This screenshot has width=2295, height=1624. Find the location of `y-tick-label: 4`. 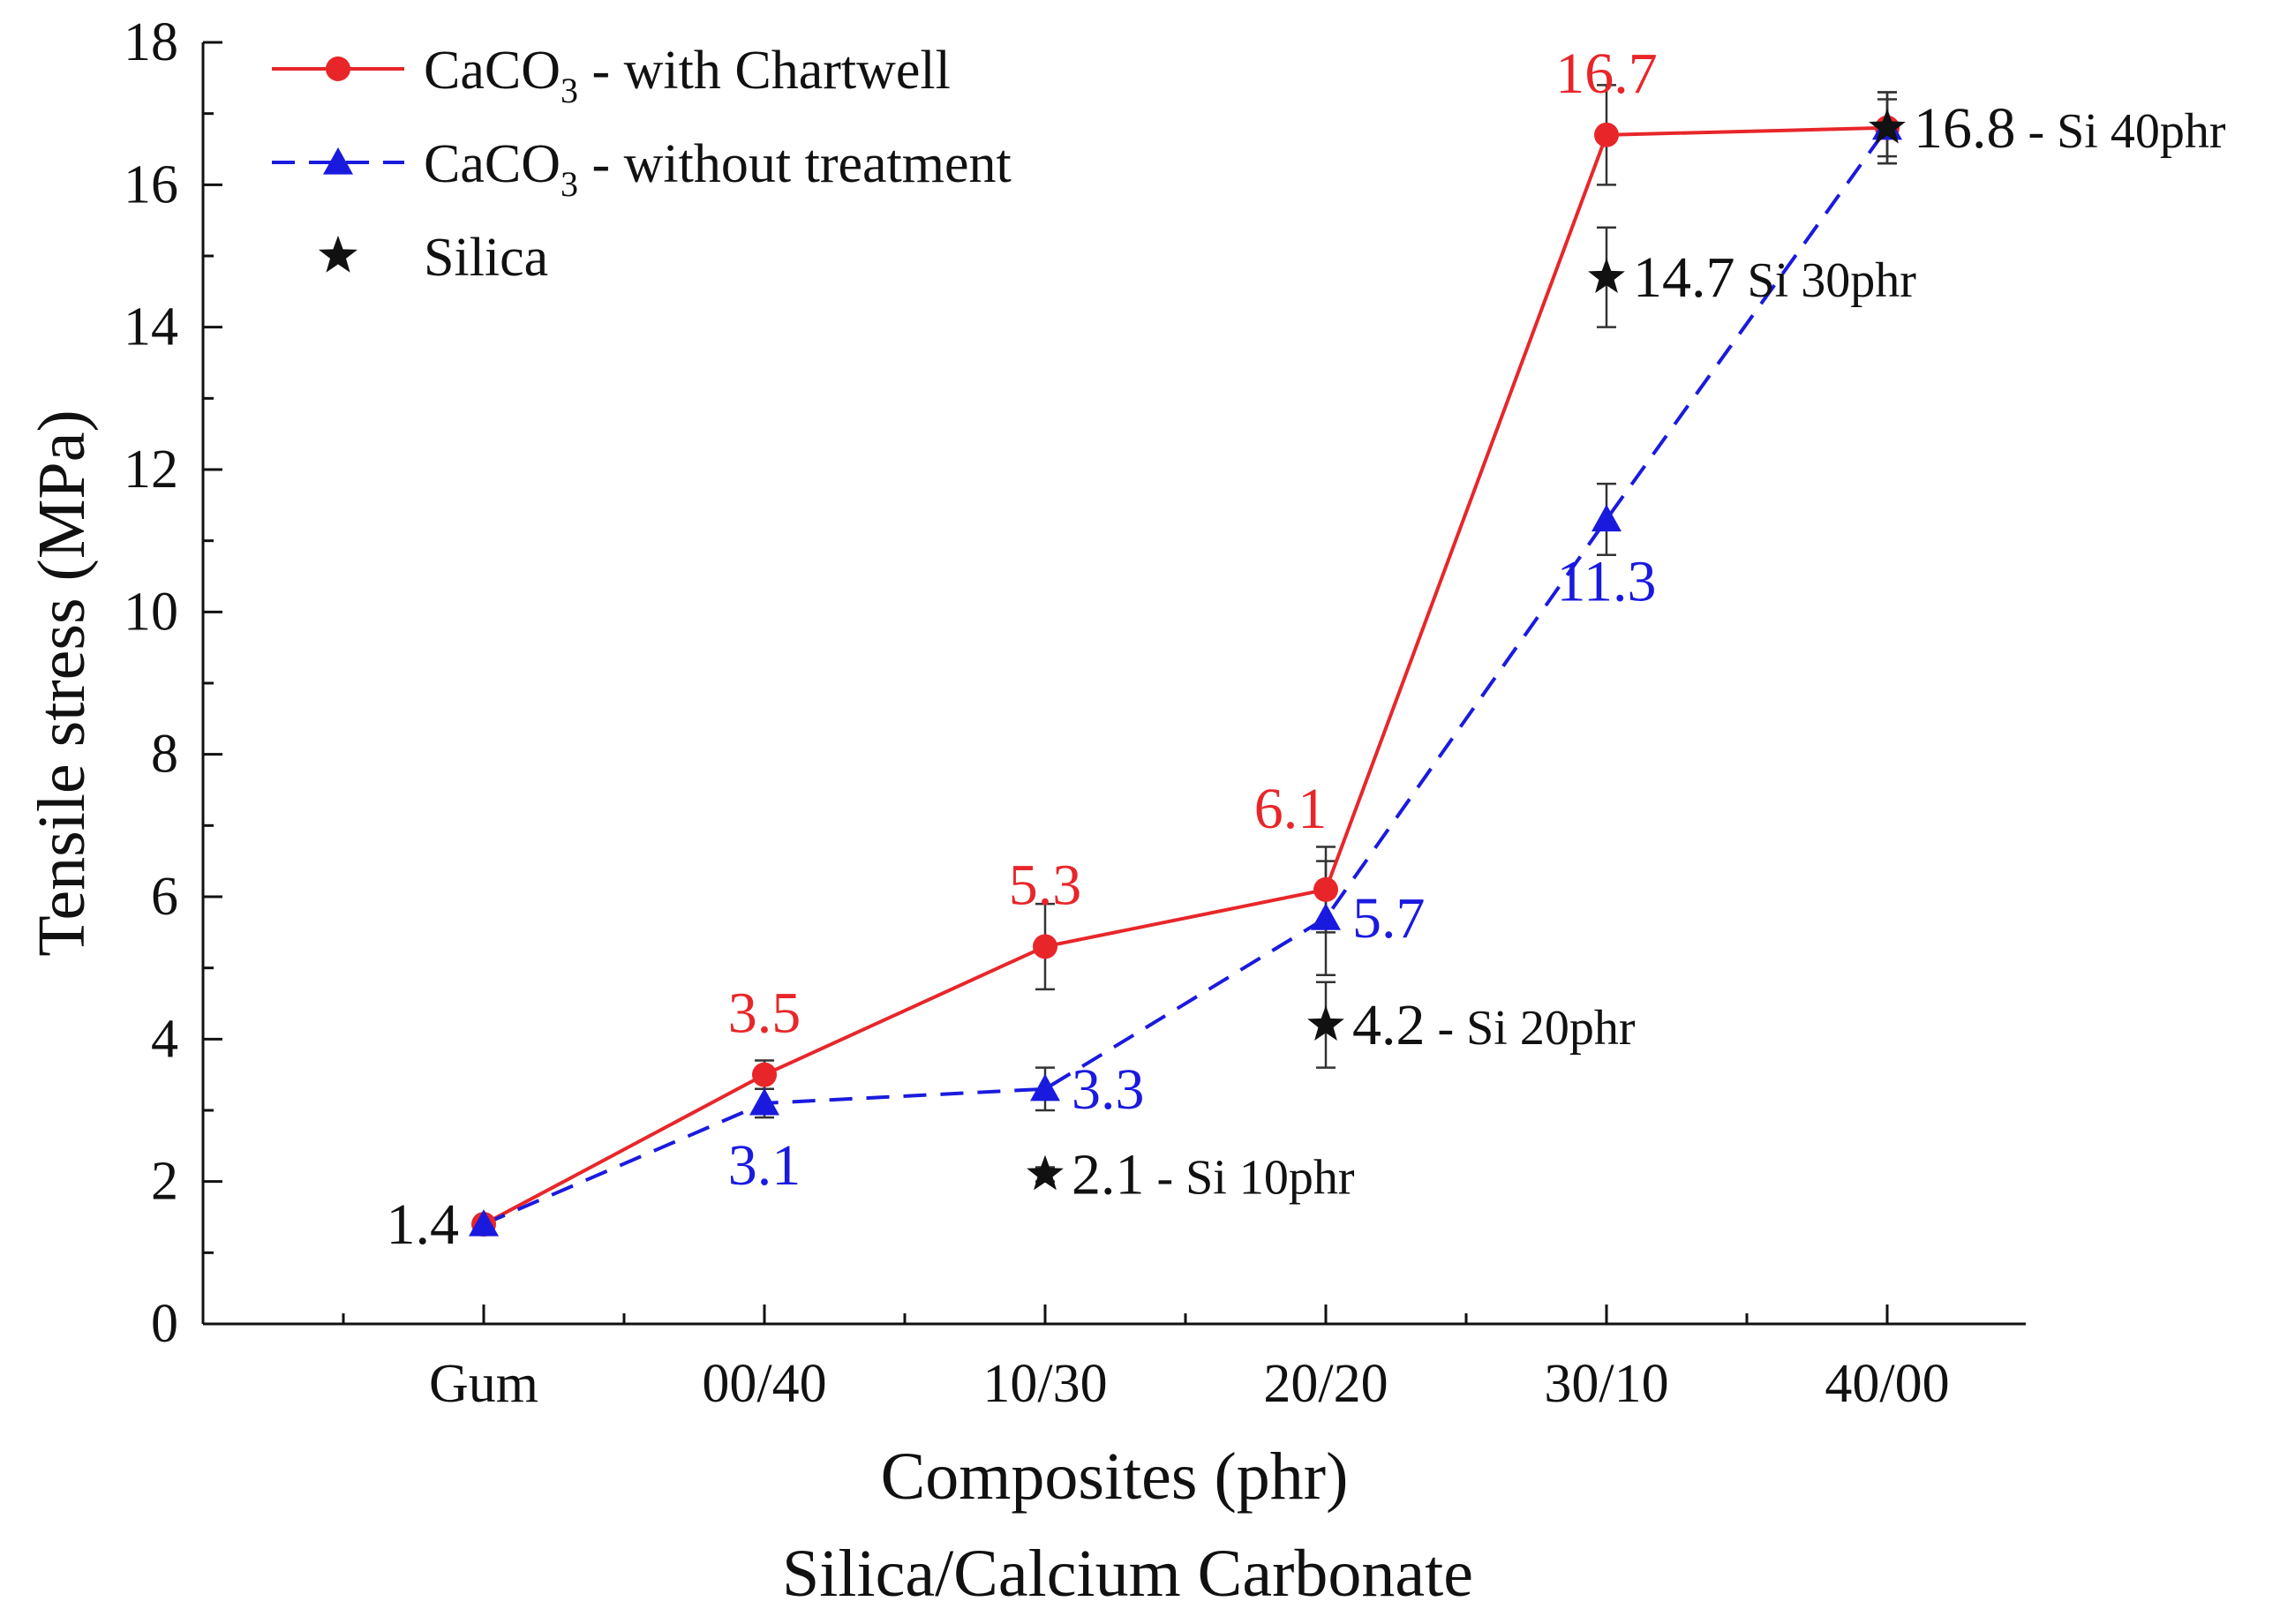

y-tick-label: 4 is located at coordinates (164, 1039).